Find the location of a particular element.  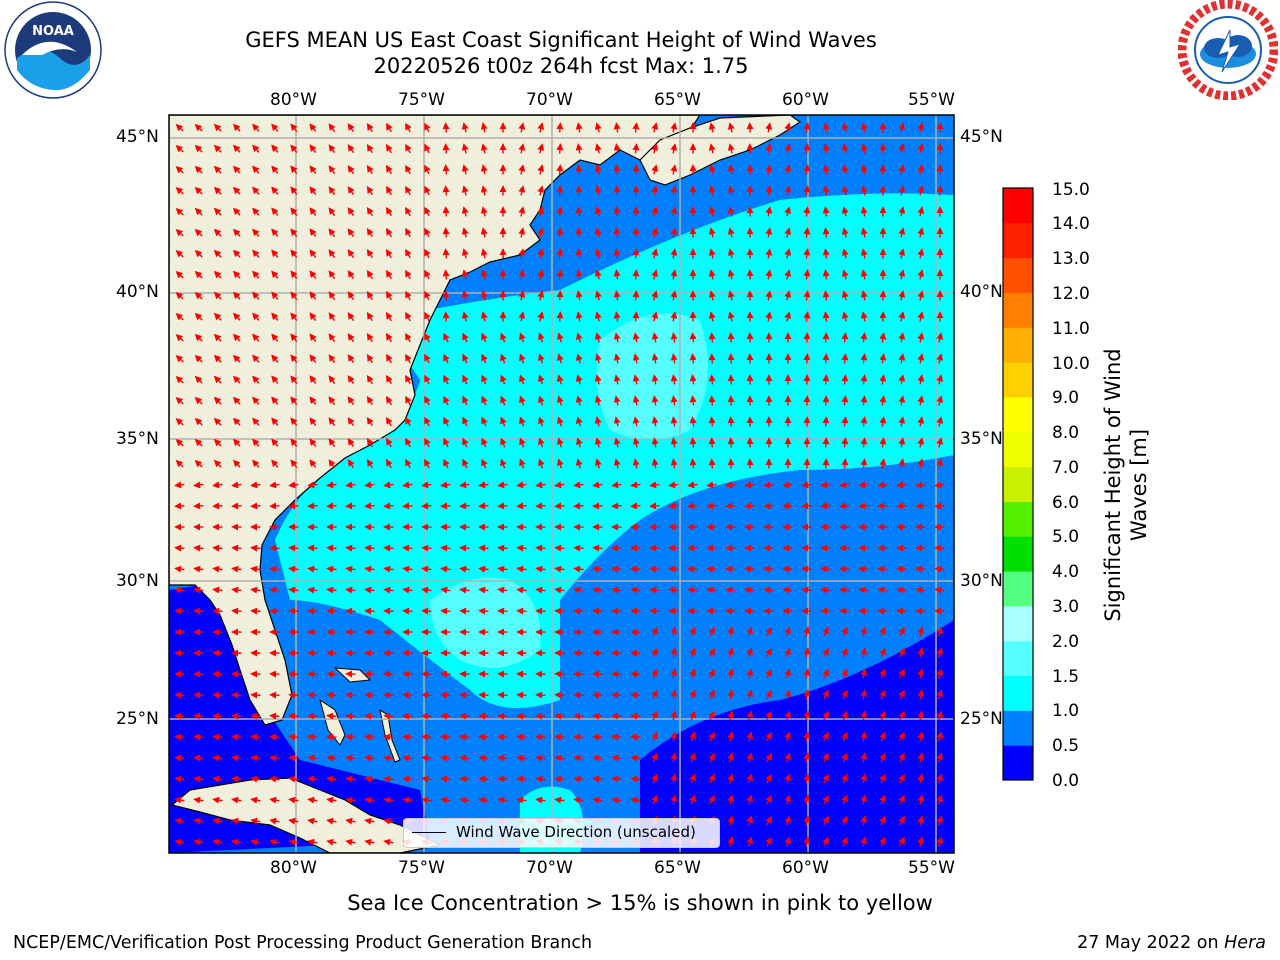

lat-tick-left-40n: 40°N is located at coordinates (137, 292).